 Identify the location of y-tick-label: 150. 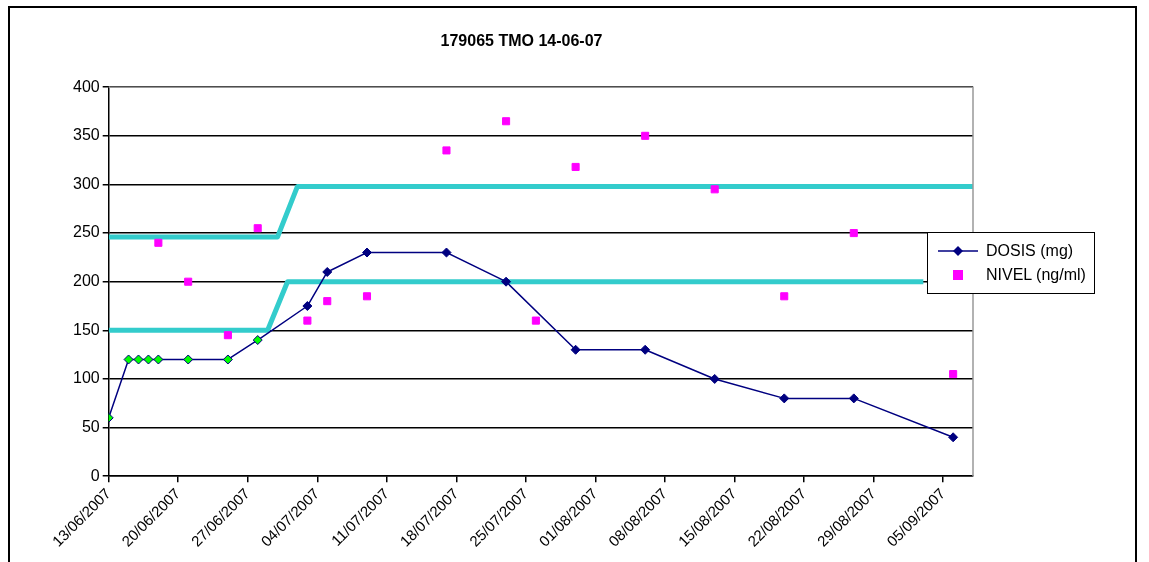
(86, 329).